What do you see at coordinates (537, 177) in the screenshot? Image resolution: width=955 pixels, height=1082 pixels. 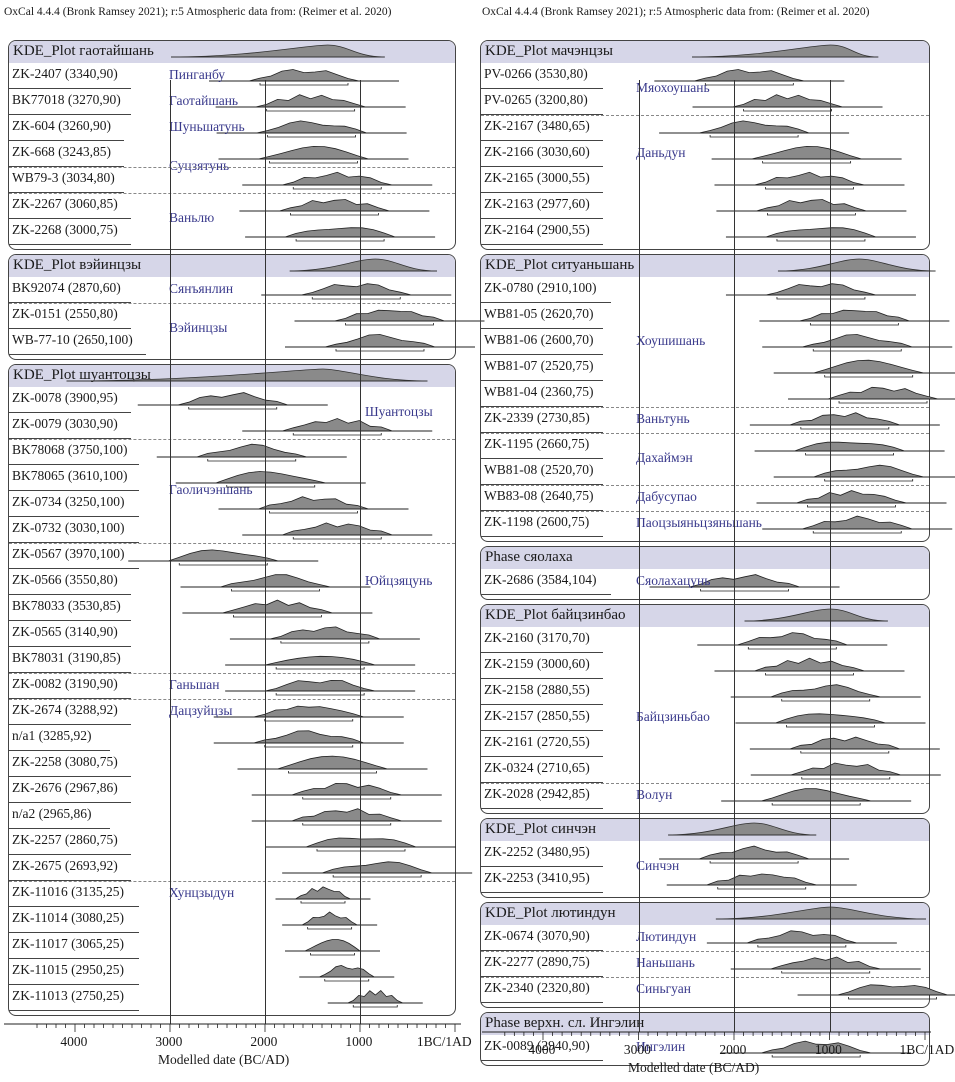 I see `sample-label: ZK-2165 (3000,55)` at bounding box center [537, 177].